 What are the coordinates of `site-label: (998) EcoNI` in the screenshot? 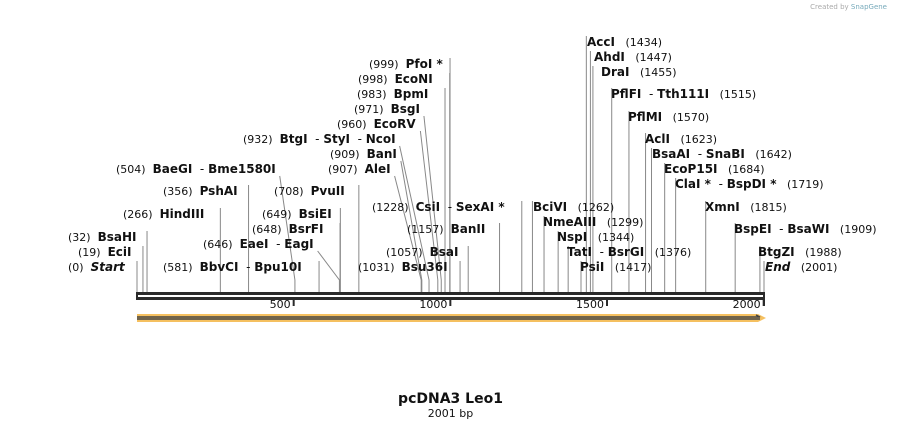 It's located at (395, 79).